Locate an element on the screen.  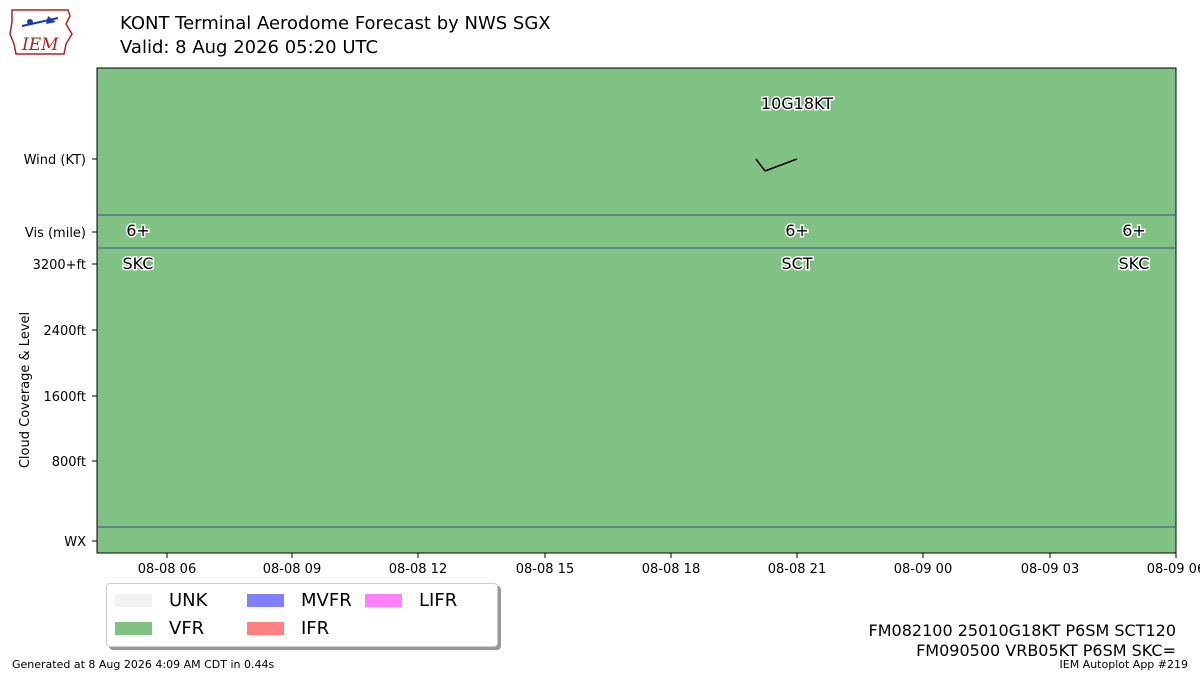
y-label-3200: 3200+ft is located at coordinates (59, 265).